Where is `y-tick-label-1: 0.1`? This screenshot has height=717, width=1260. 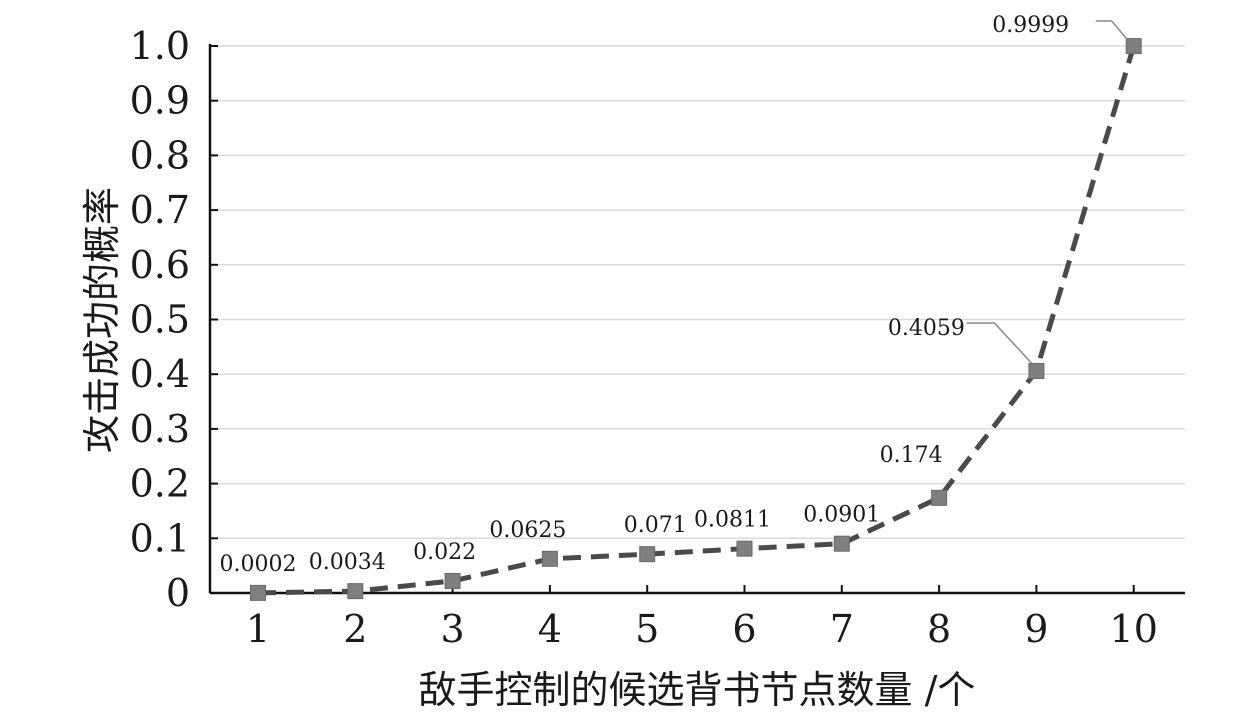
y-tick-label-1: 0.1 is located at coordinates (160, 538).